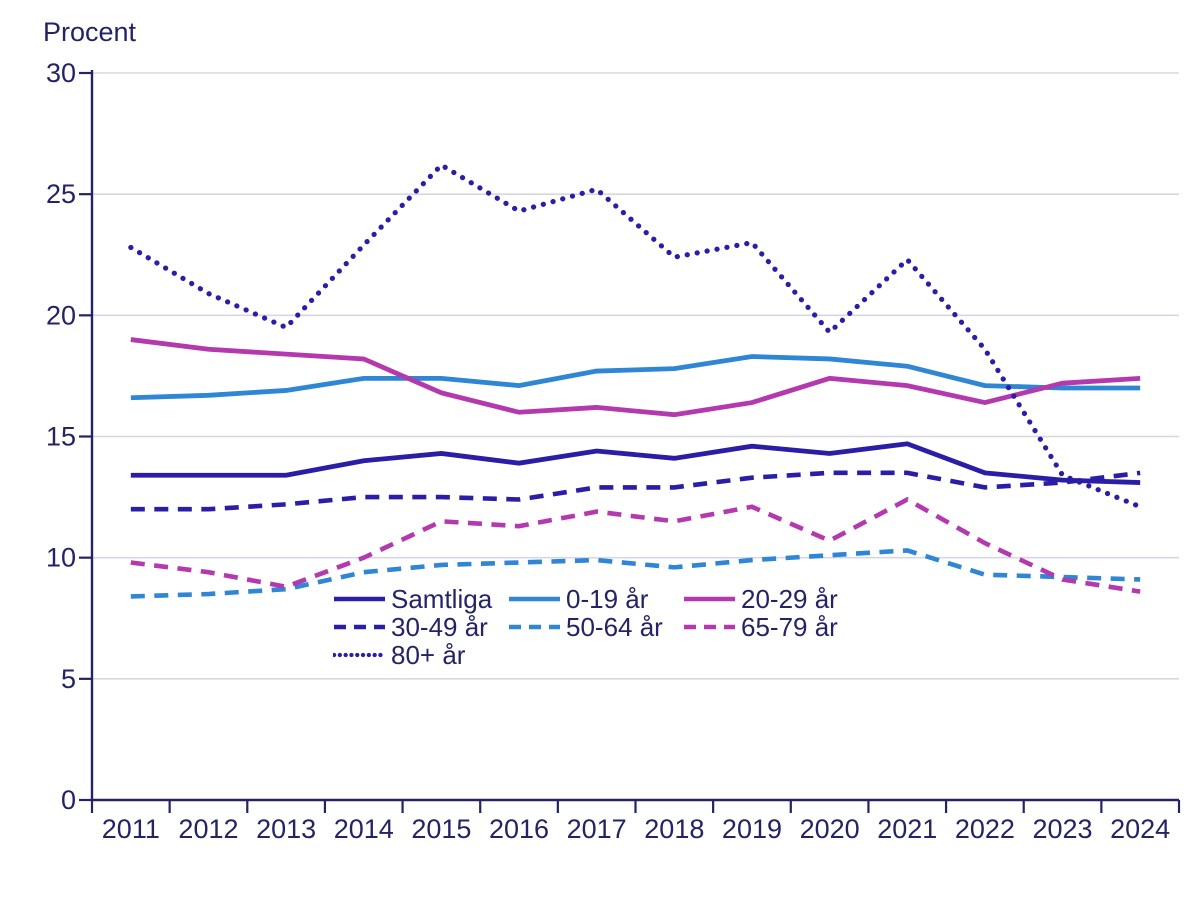  Describe the element at coordinates (61, 194) in the screenshot. I see `y-tick-label-25: 25` at that location.